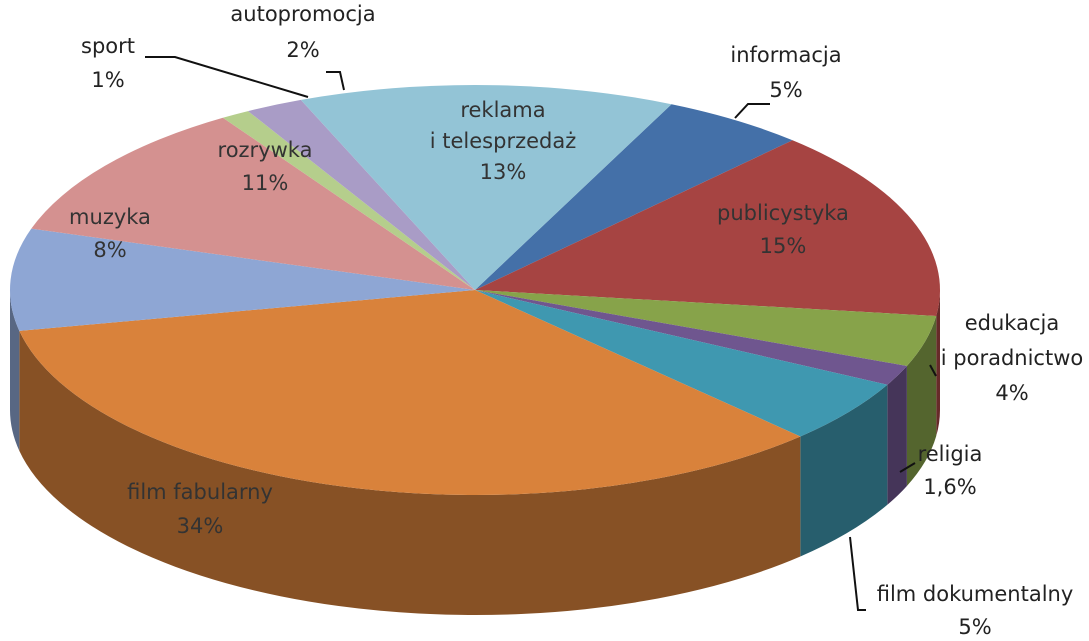 This screenshot has width=1089, height=641. I want to click on value-label: 11%, so click(265, 183).